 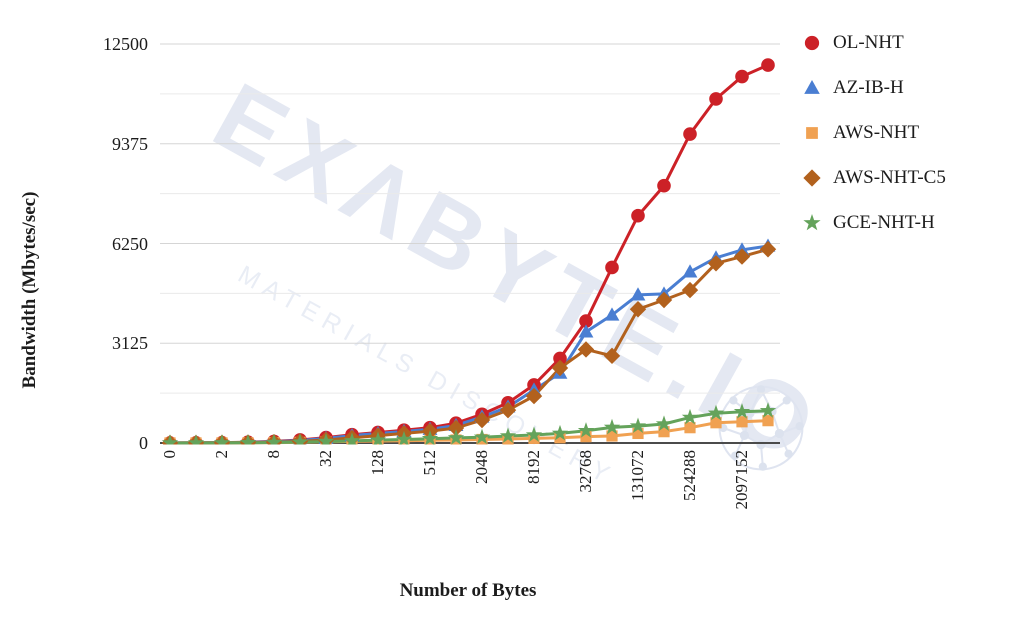 I want to click on x-axis-title: Number of Bytes, so click(x=468, y=590).